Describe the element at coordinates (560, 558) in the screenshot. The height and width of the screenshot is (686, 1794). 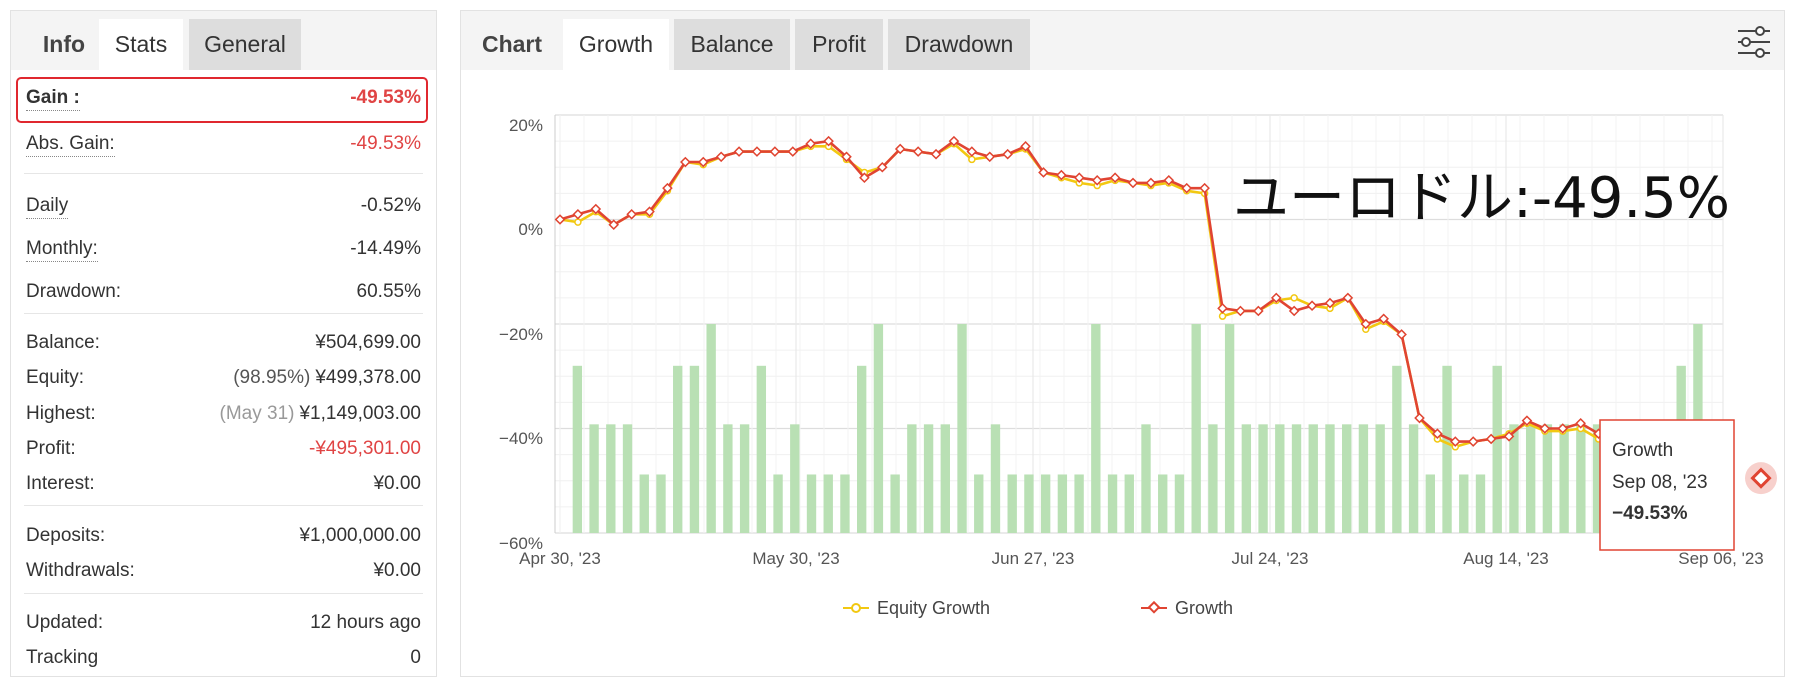
I see `x-tick-label: Apr 30, '23` at that location.